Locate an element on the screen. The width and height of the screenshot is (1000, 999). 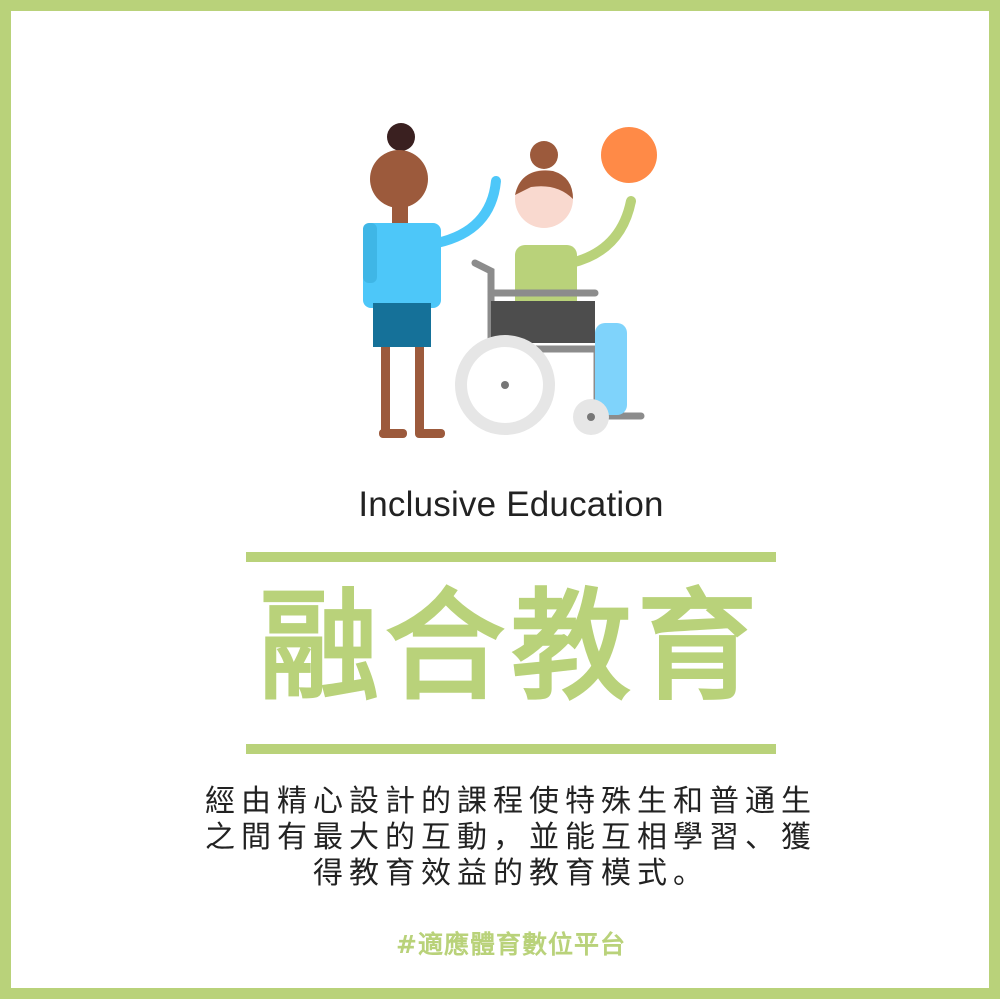
description-line: 得教育效益的教育模式。 is located at coordinates (511, 873).